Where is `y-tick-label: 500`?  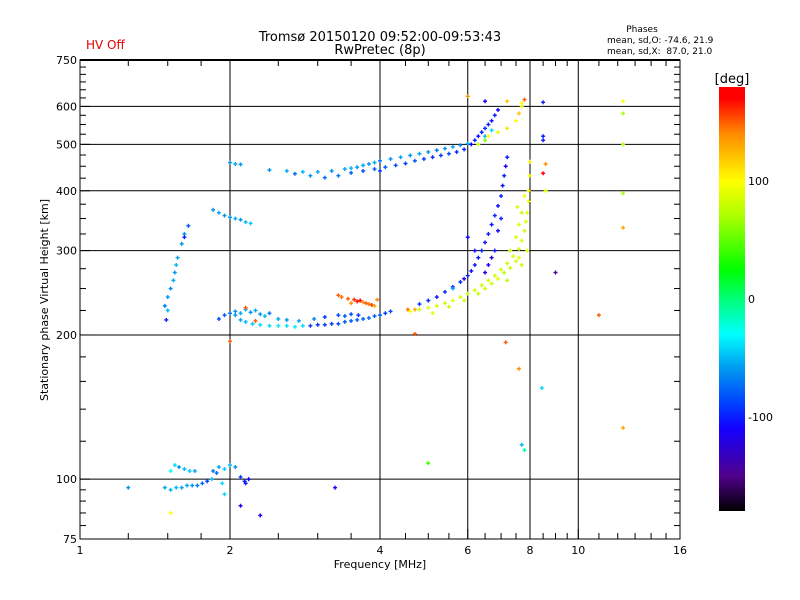 y-tick-label: 500 is located at coordinates (66, 144).